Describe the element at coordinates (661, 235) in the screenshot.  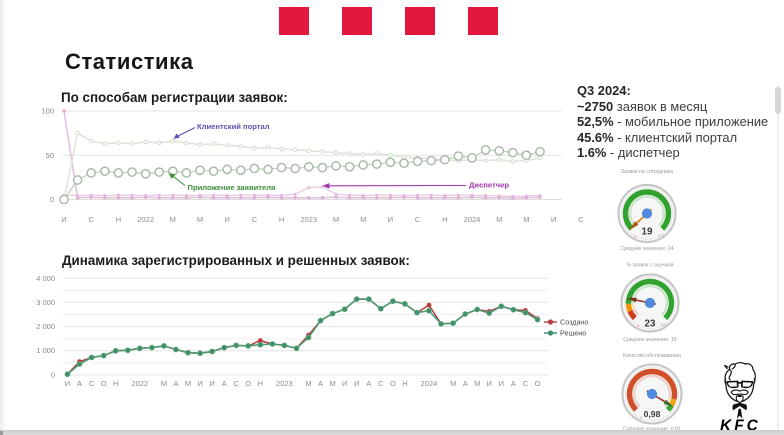
I see `svg-text: 0.5` at that location.